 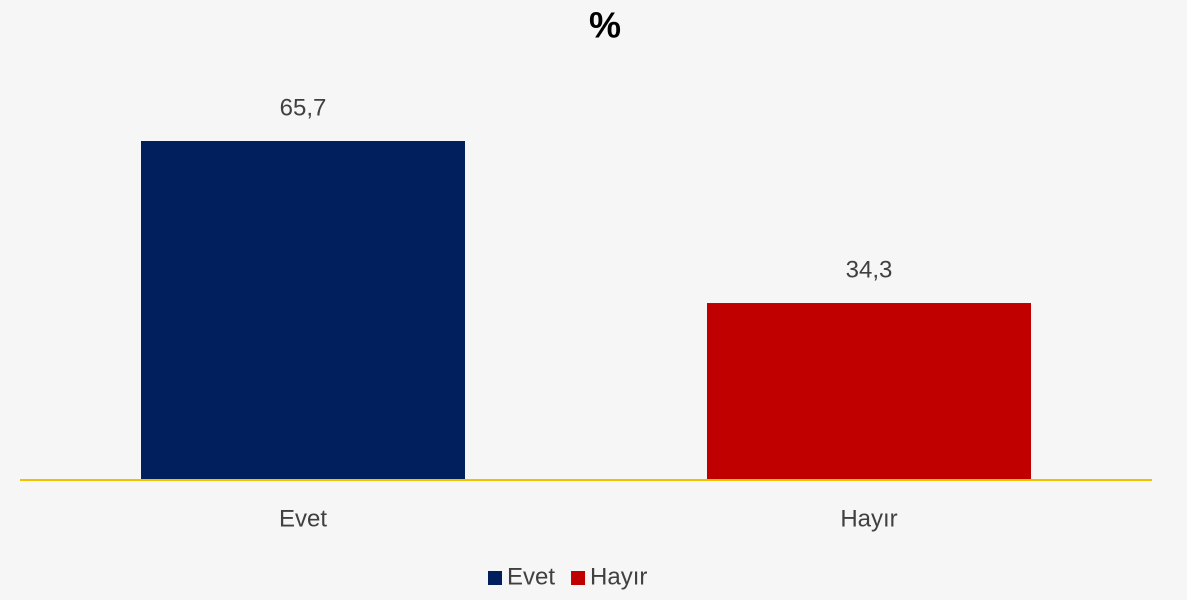 I want to click on data-label: 65,7, so click(x=303, y=107).